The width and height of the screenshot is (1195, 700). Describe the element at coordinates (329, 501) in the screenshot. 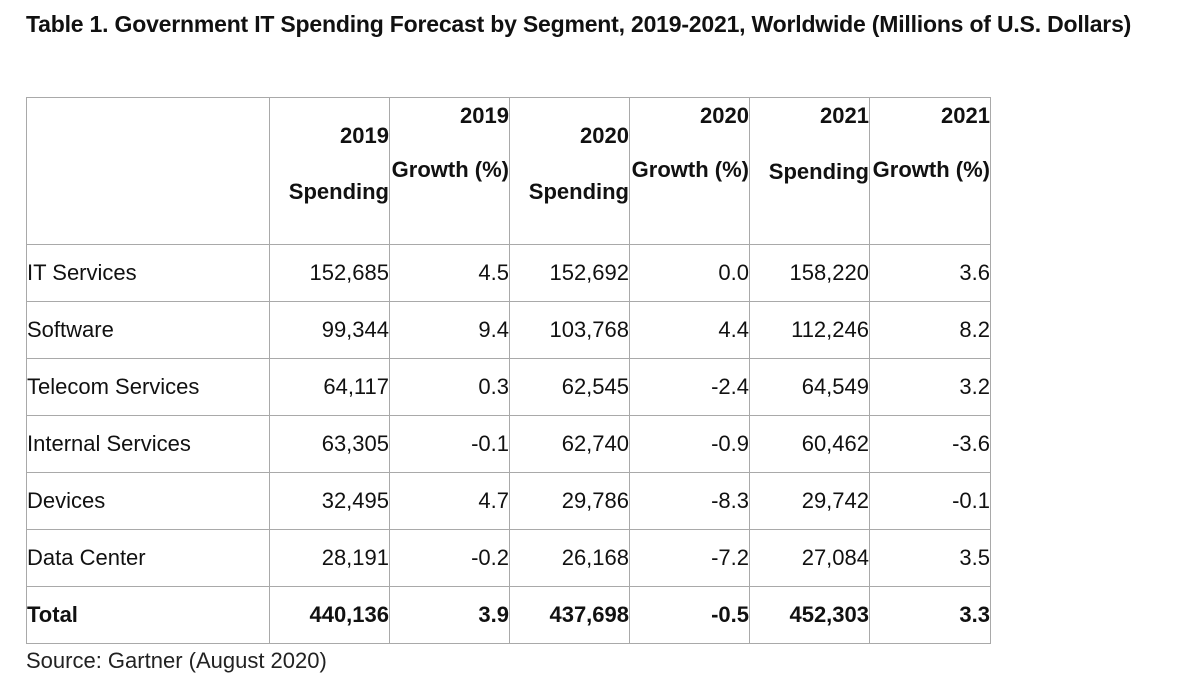

I see `cell: 32,495` at that location.